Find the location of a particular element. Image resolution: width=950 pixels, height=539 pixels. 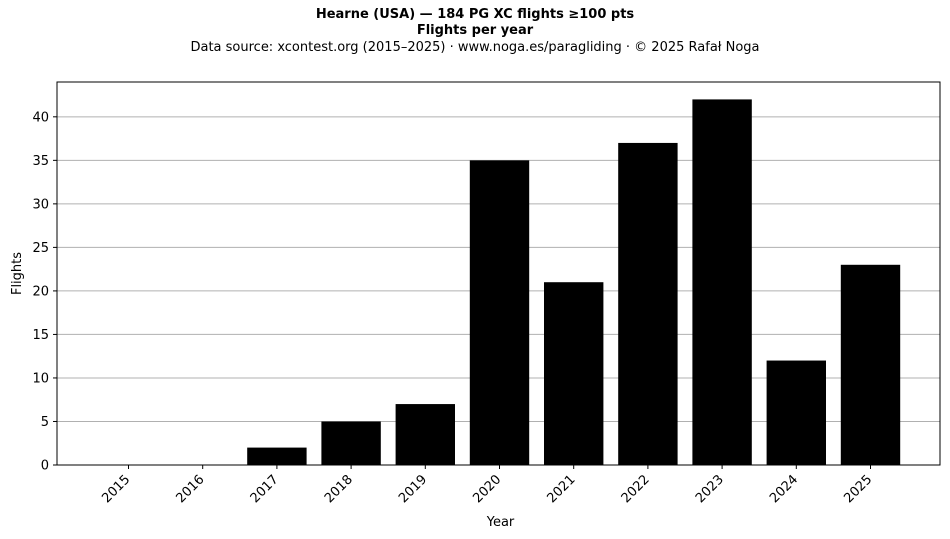

bar-2022 is located at coordinates (648, 303).